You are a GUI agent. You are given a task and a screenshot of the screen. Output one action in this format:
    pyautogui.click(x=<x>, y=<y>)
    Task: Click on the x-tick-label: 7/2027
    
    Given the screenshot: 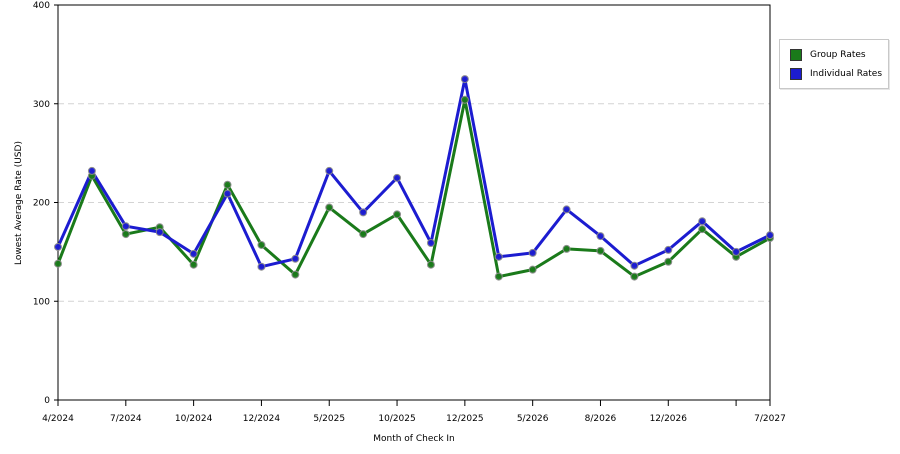 What is the action you would take?
    pyautogui.click(x=770, y=419)
    